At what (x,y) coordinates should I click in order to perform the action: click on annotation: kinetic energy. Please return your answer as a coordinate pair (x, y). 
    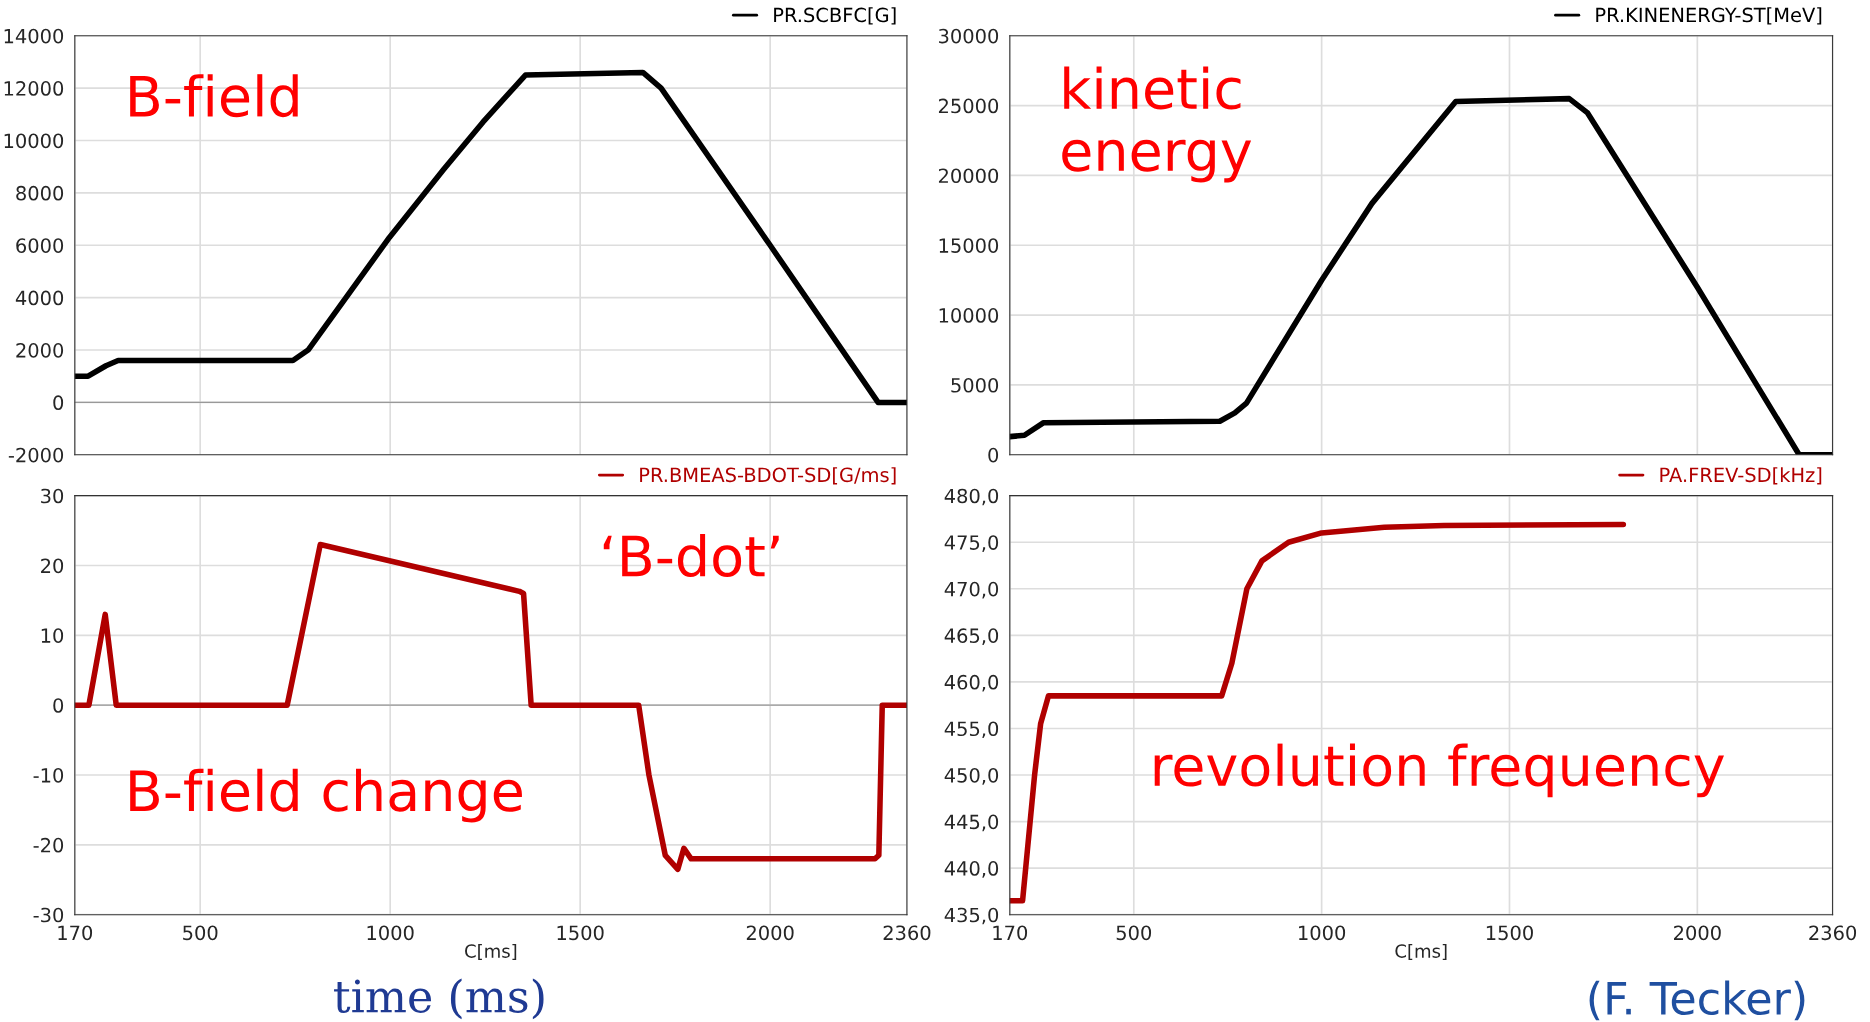
    Looking at the image, I should click on (1157, 124).